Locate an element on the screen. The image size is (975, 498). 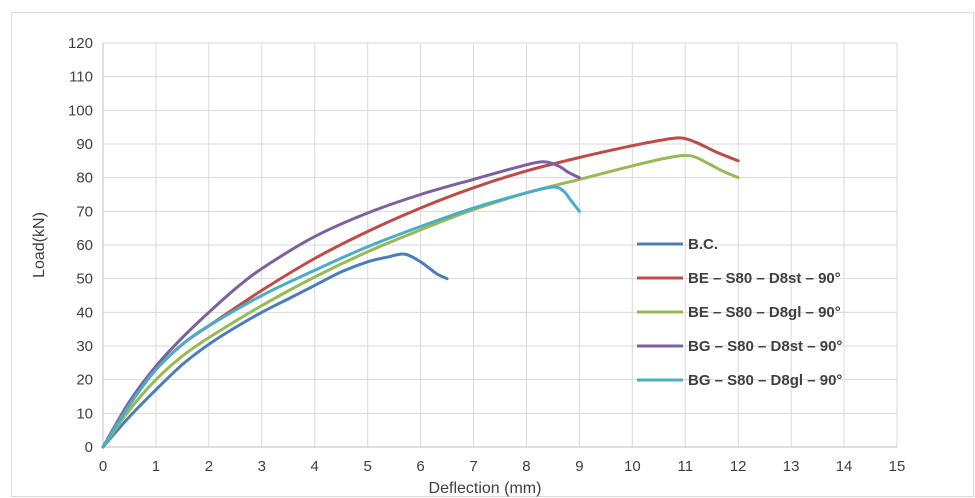
x-tick-label: 3 is located at coordinates (262, 466).